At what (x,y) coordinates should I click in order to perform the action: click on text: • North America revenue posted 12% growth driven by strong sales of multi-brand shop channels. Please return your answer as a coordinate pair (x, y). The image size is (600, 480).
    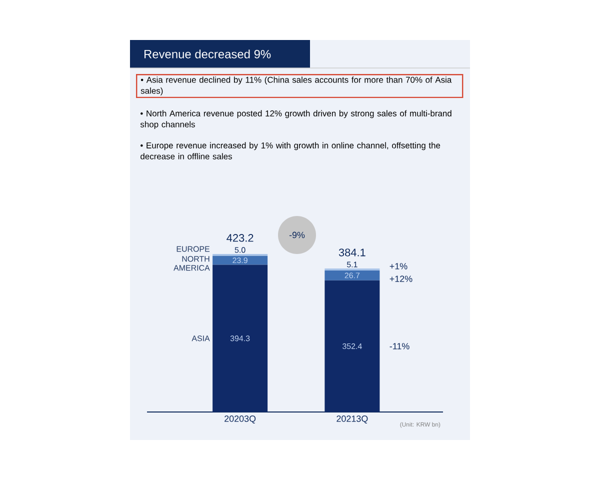
    Looking at the image, I should click on (296, 120).